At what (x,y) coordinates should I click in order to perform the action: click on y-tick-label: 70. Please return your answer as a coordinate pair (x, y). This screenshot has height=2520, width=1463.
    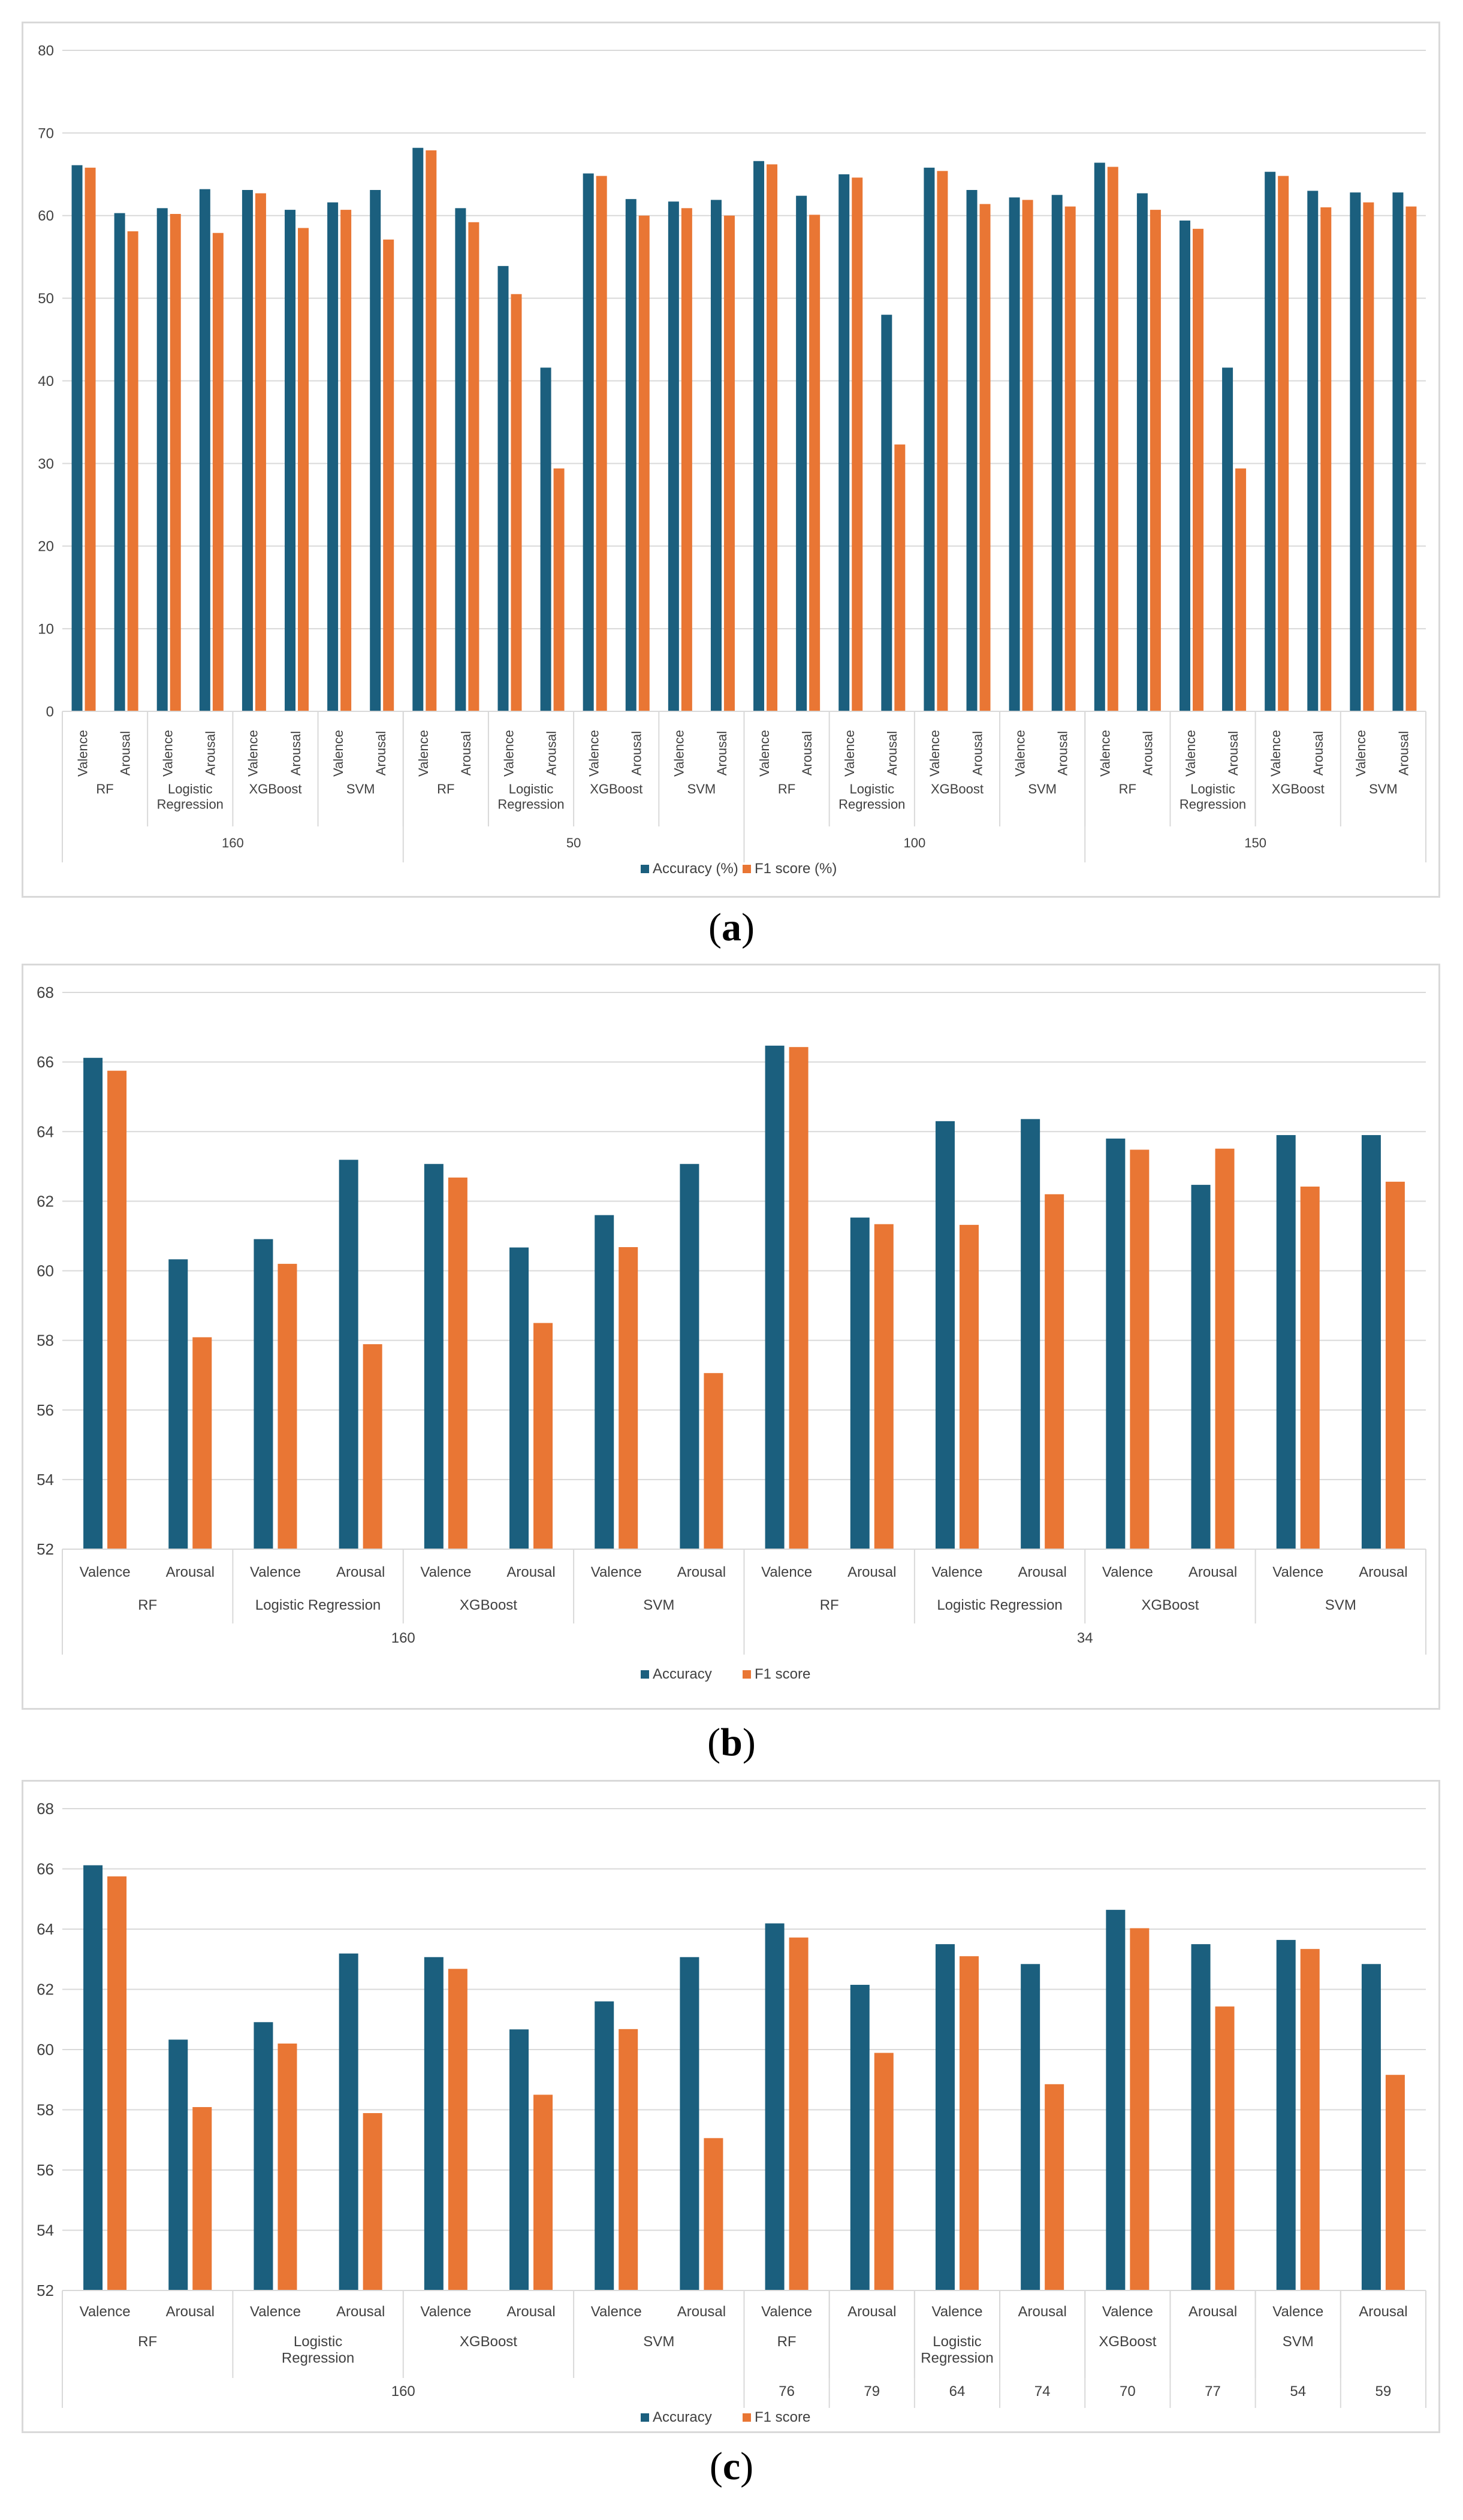
    Looking at the image, I should click on (46, 133).